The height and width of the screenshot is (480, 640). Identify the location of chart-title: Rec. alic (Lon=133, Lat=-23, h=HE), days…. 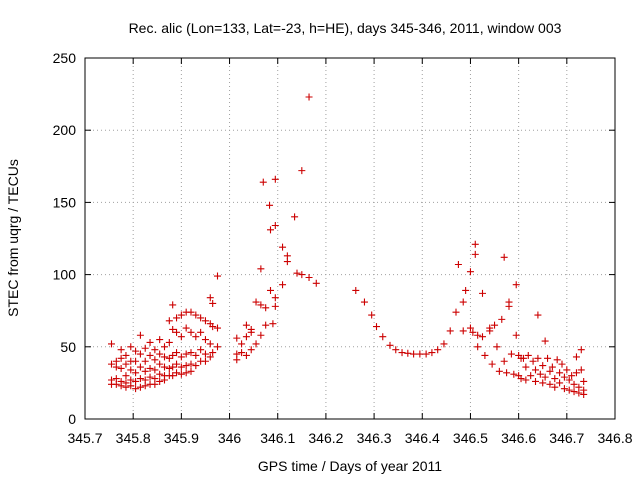
(345, 28).